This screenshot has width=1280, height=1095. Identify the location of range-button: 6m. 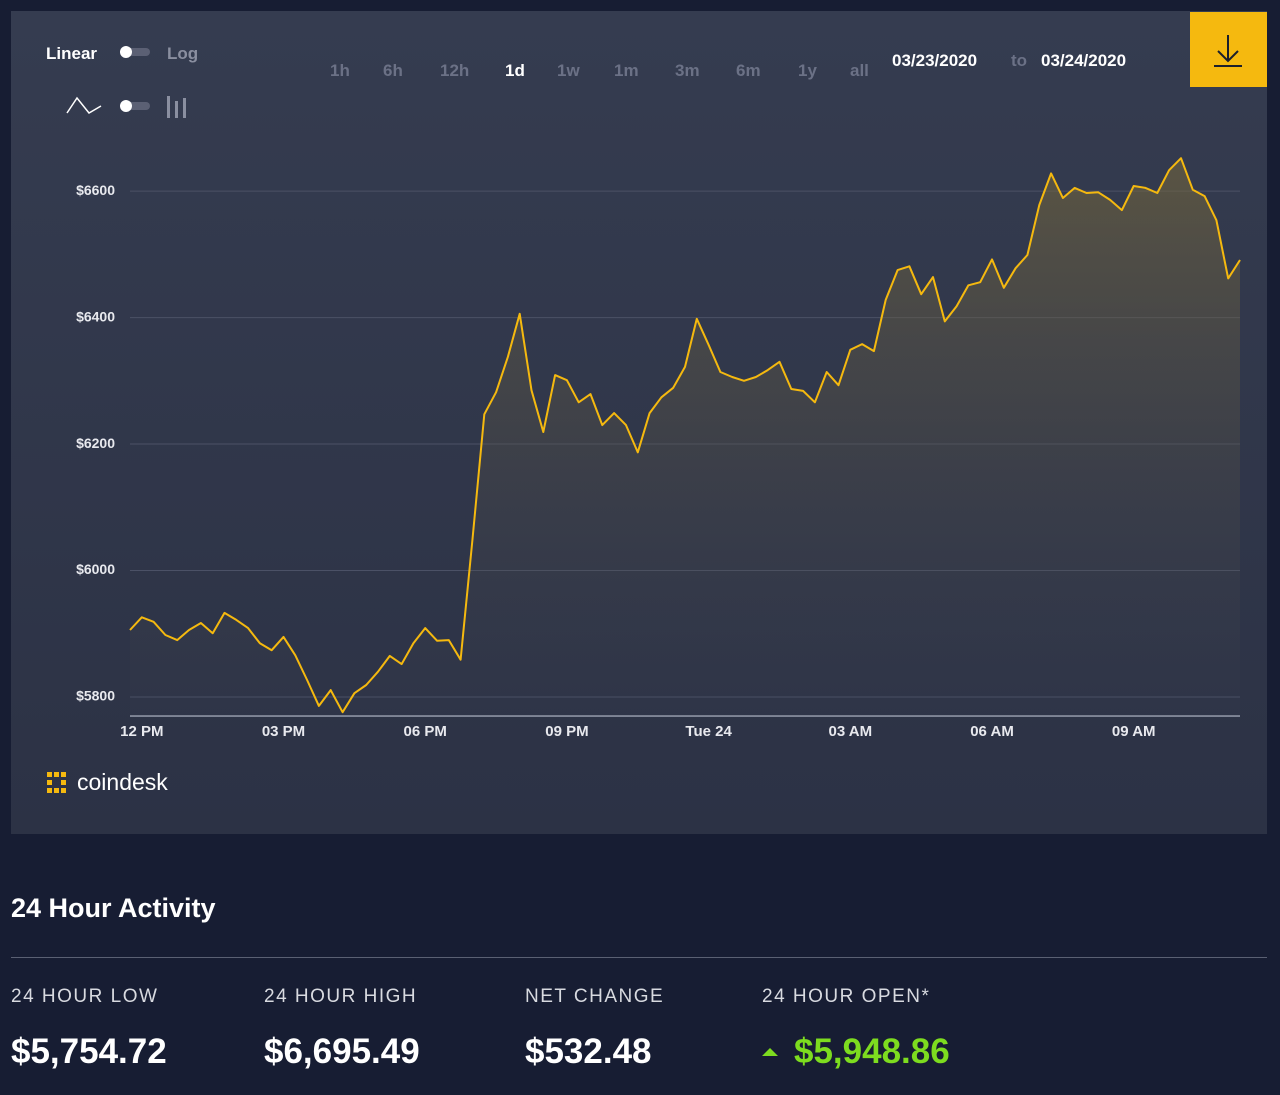
(748, 70).